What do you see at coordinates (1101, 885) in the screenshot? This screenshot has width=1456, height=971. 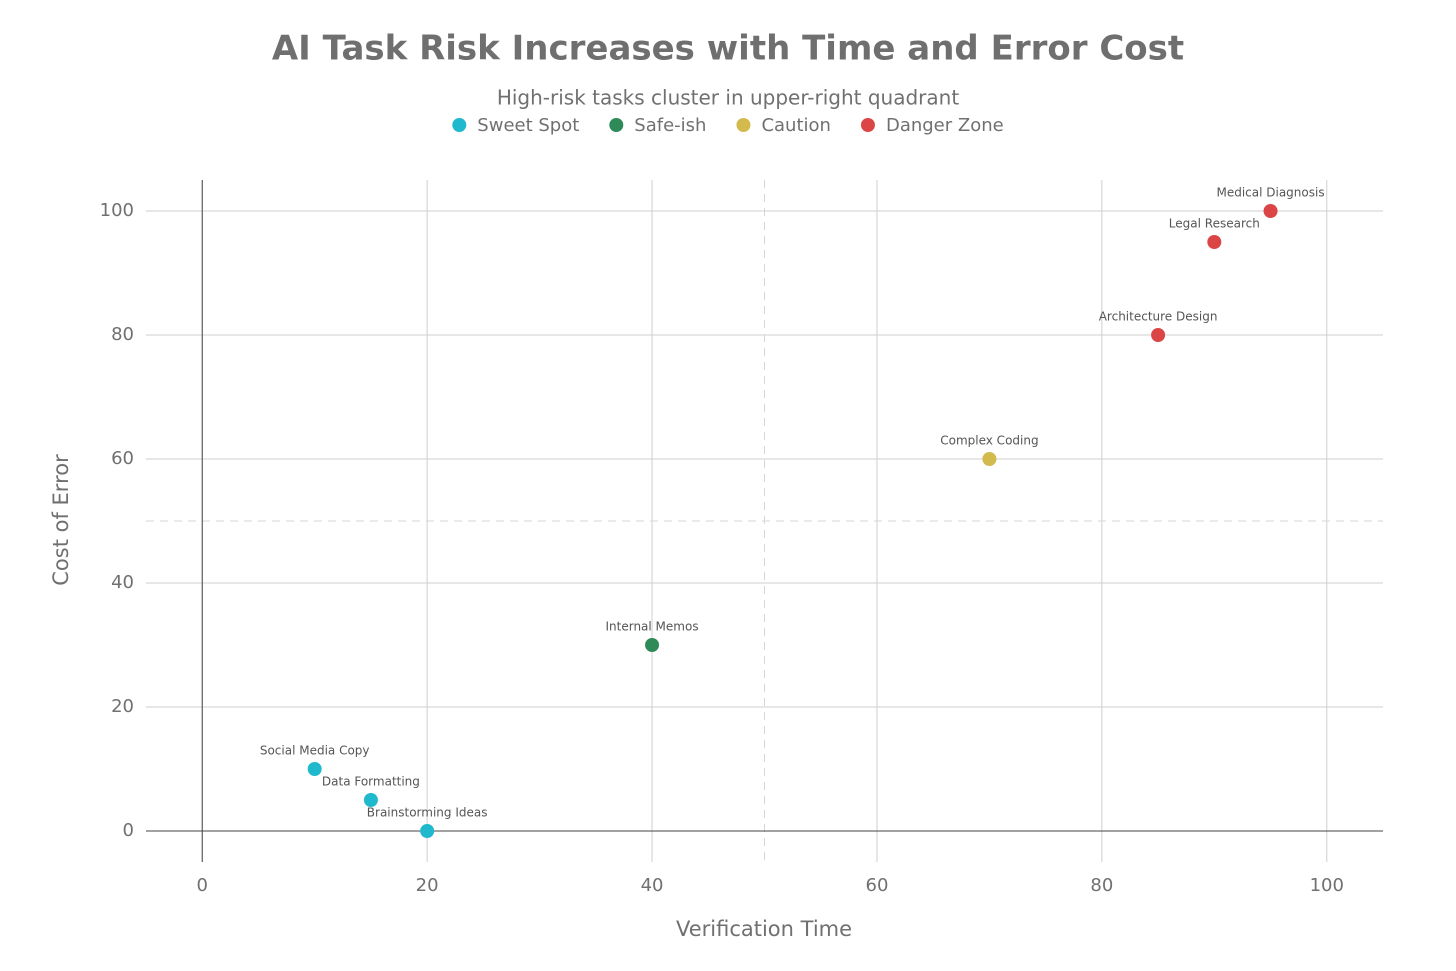 I see `x-tick-label: 80` at bounding box center [1101, 885].